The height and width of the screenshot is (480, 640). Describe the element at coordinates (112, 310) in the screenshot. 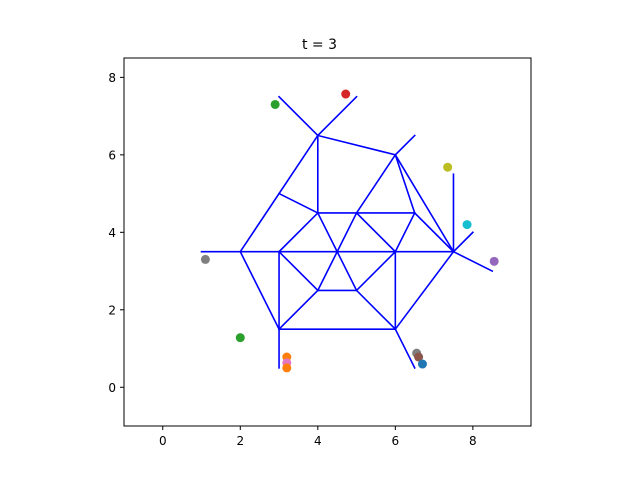

I see `y-tick-label-1: 2` at that location.